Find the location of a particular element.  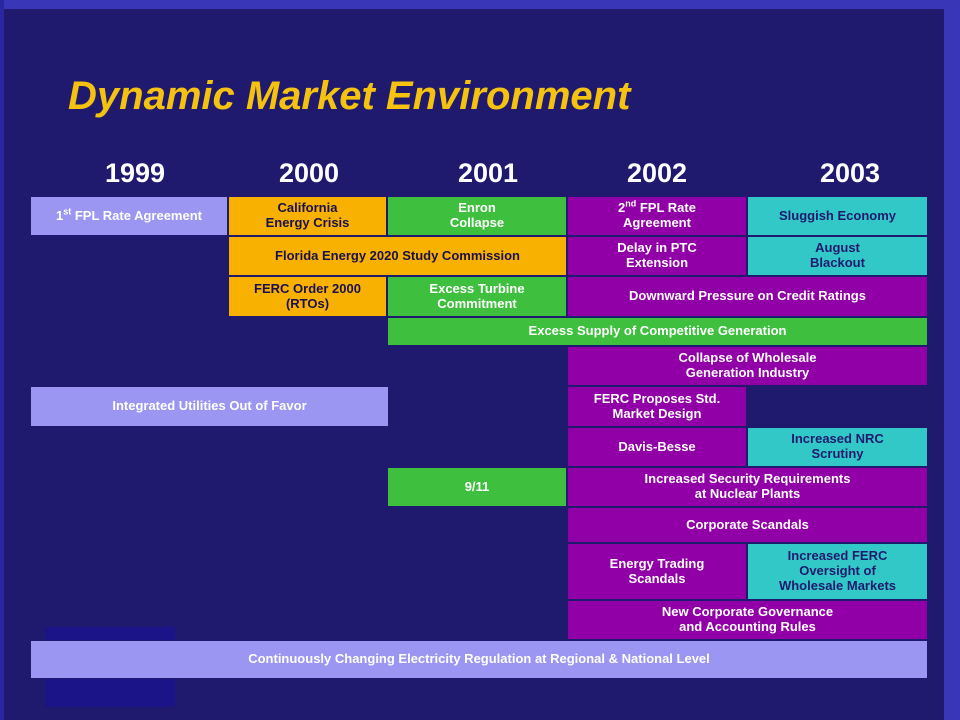

ordinal-suffix: nd is located at coordinates (631, 203).